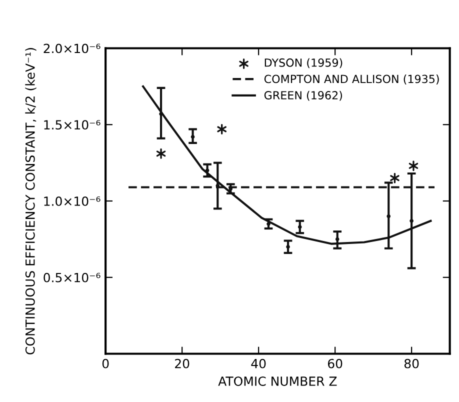  What do you see at coordinates (351, 79) in the screenshot?
I see `legend-label: COMPTON AND ALLISON (1935)` at bounding box center [351, 79].